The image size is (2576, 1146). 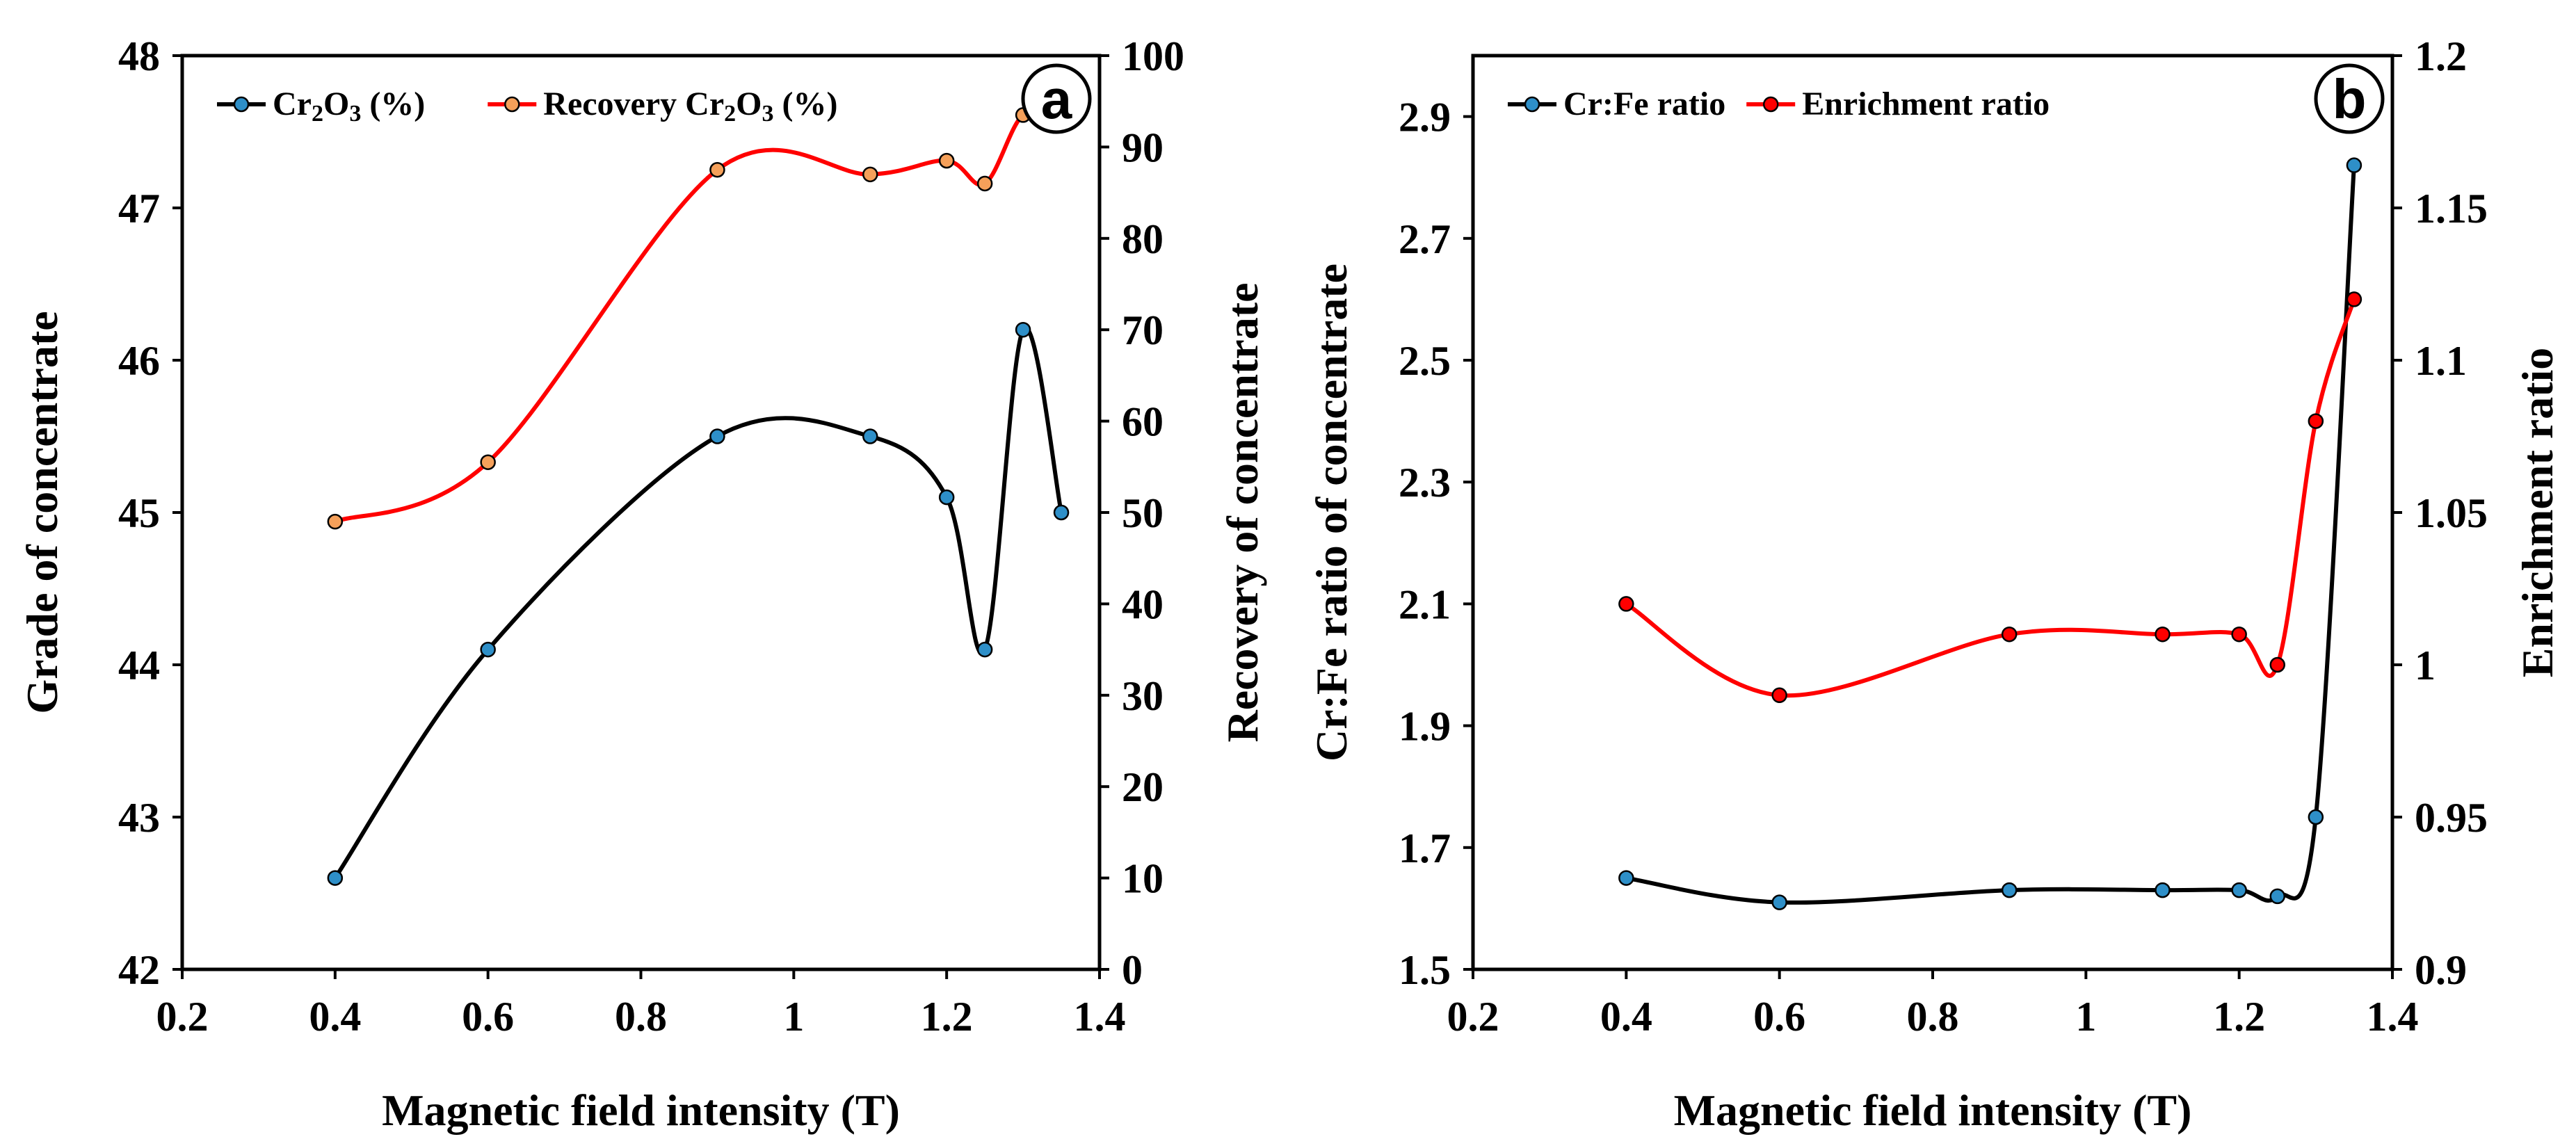 What do you see at coordinates (1143, 604) in the screenshot?
I see `y-right-tick-label: 40` at bounding box center [1143, 604].